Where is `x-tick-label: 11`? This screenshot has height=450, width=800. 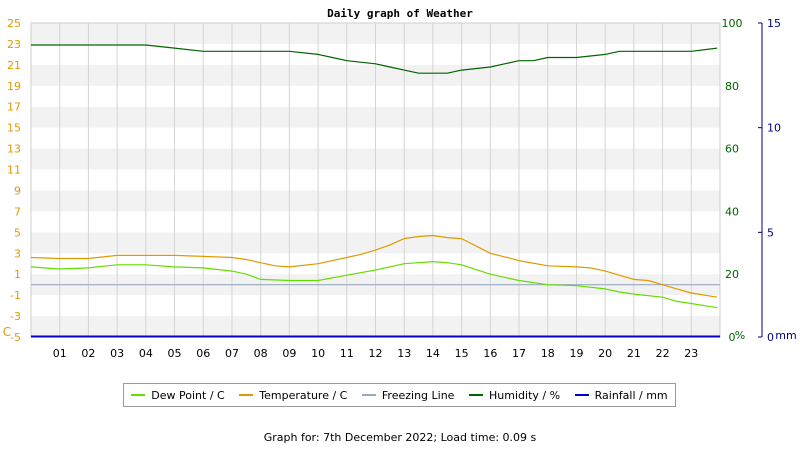
x-tick-label: 11 is located at coordinates (347, 353).